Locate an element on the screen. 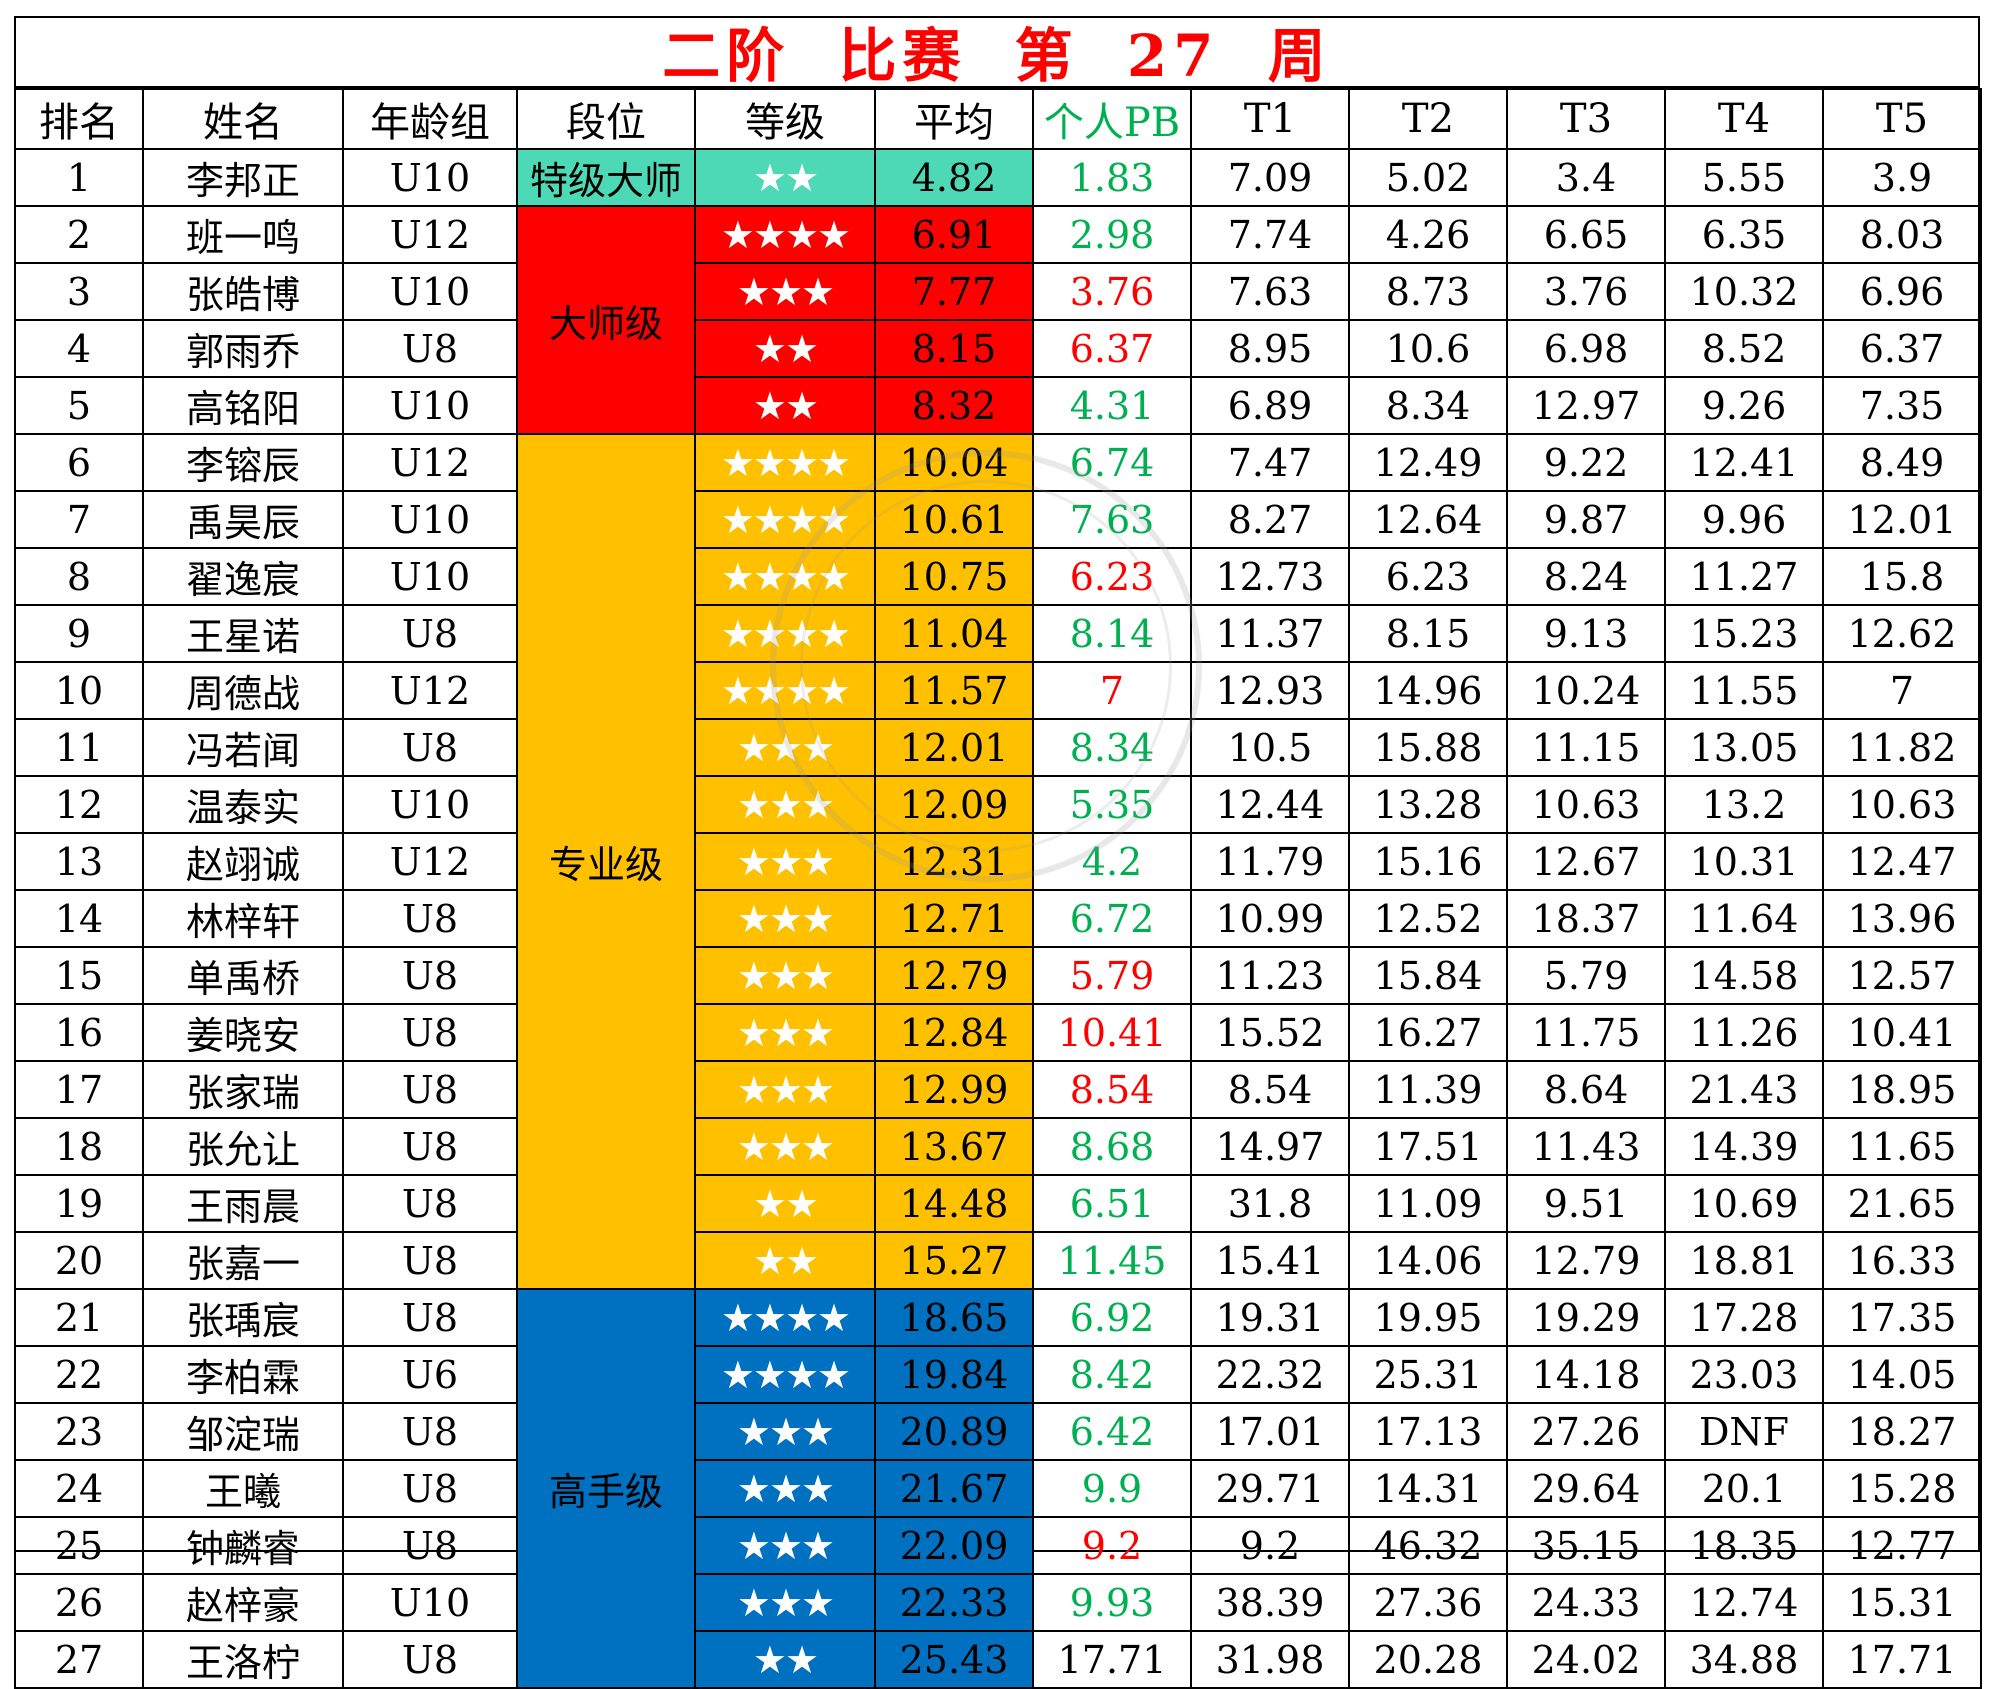 This screenshot has height=1689, width=1996. rank-cell: 10 is located at coordinates (79, 690).